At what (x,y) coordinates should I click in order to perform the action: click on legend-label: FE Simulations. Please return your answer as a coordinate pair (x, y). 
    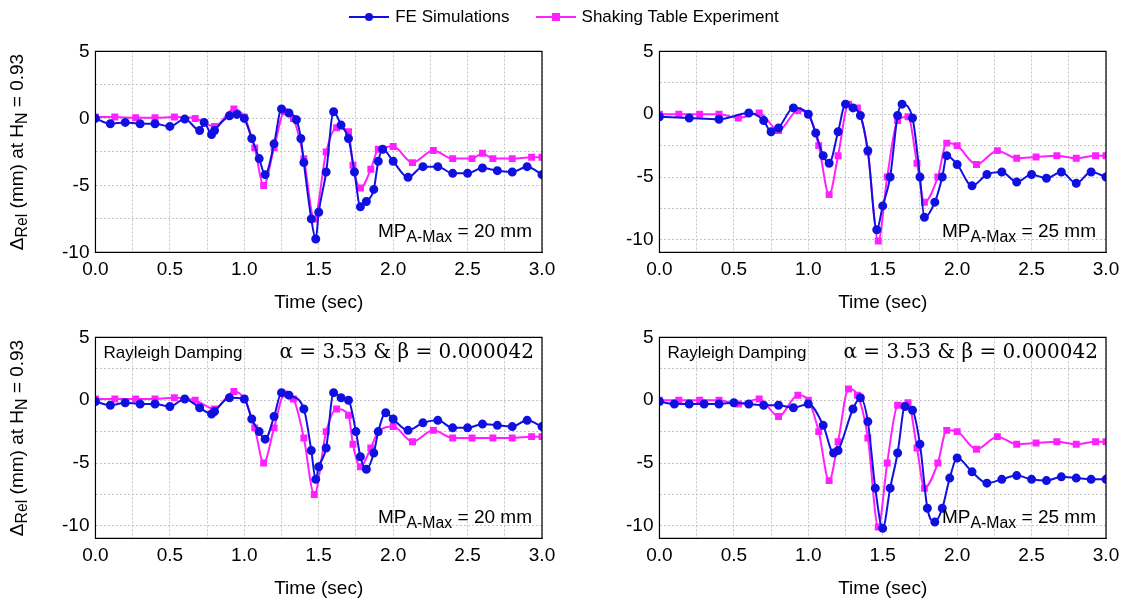
    Looking at the image, I should click on (452, 17).